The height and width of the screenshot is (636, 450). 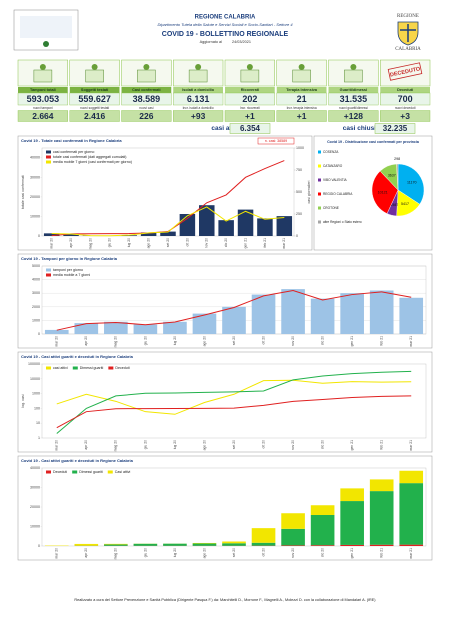 I want to click on slice-label: 3637, so click(x=392, y=176).